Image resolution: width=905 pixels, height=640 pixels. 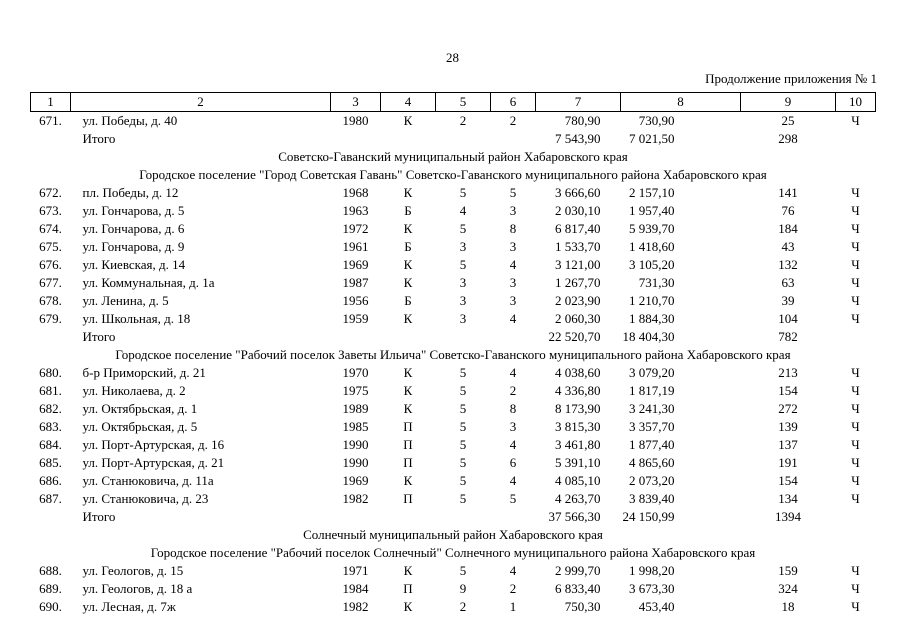 What do you see at coordinates (50, 426) in the screenshot?
I see `table-cell: 683.` at bounding box center [50, 426].